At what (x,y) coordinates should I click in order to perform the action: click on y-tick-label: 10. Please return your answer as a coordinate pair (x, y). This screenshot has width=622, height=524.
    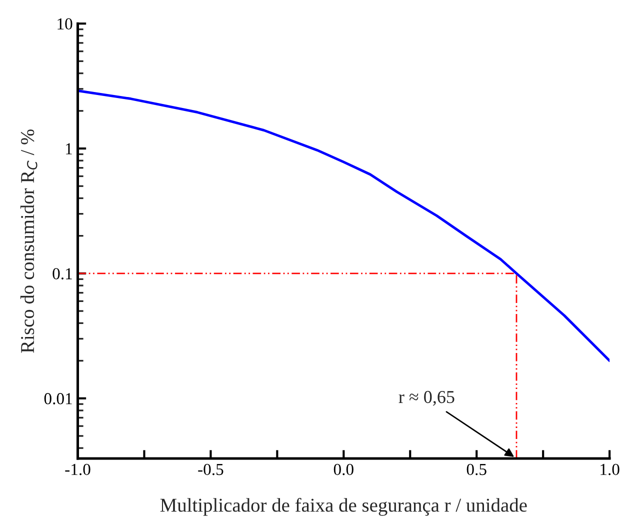
    Looking at the image, I should click on (65, 24).